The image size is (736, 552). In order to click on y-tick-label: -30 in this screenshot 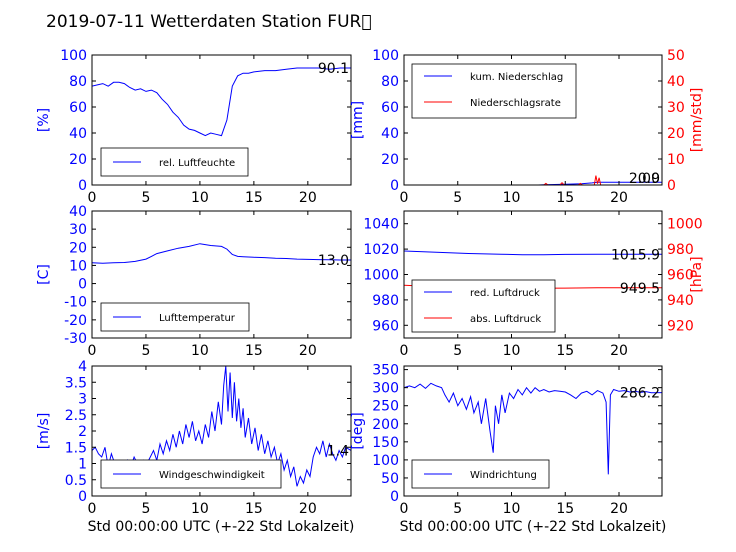, I will do `click(75, 339)`.